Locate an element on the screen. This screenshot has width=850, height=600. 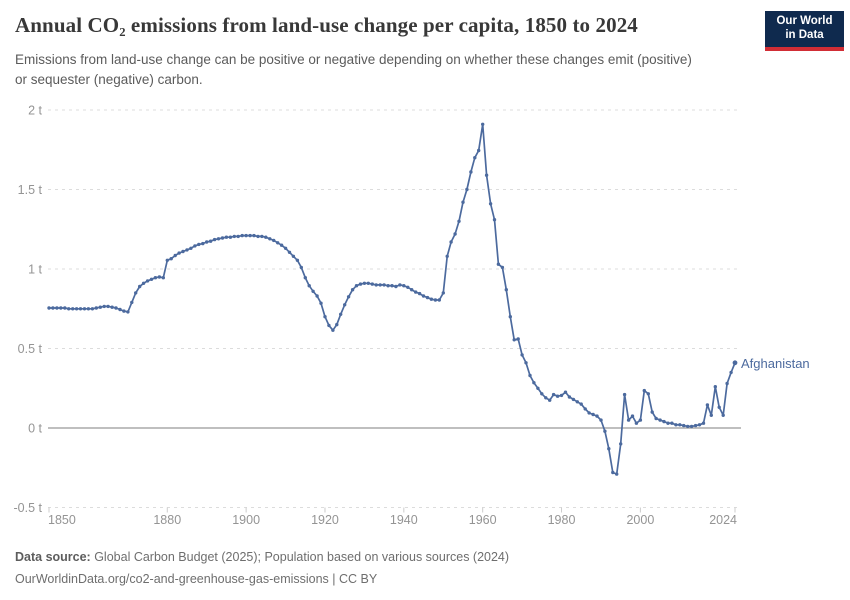
x-tick-label: 1900 is located at coordinates (246, 520).